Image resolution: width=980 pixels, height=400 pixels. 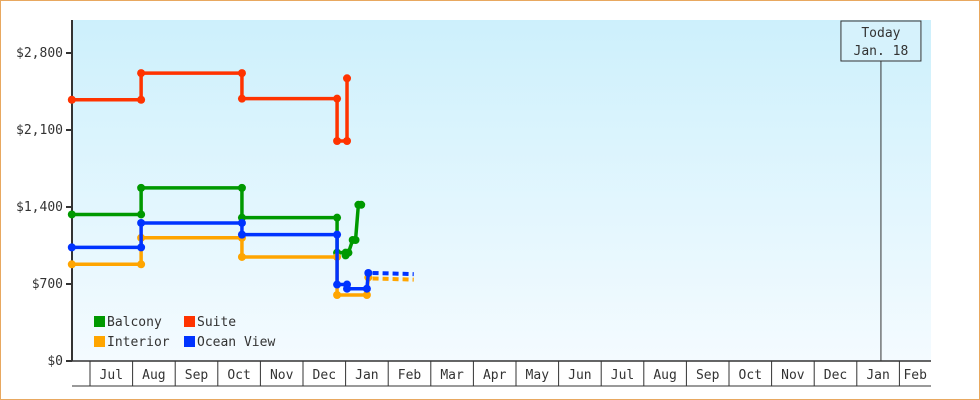 I want to click on y-tick-label: $700, so click(x=47, y=284).